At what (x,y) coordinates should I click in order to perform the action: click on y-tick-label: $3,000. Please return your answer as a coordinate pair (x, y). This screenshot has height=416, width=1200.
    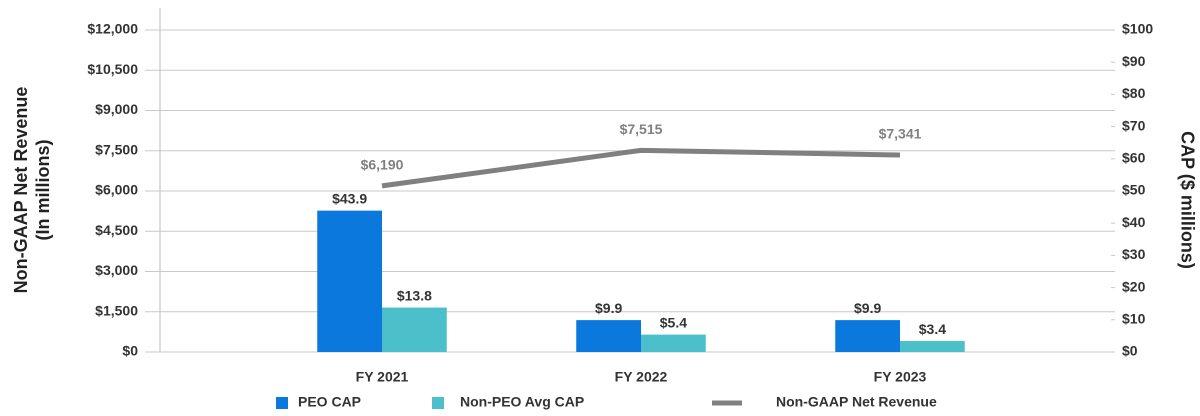
    Looking at the image, I should click on (116, 270).